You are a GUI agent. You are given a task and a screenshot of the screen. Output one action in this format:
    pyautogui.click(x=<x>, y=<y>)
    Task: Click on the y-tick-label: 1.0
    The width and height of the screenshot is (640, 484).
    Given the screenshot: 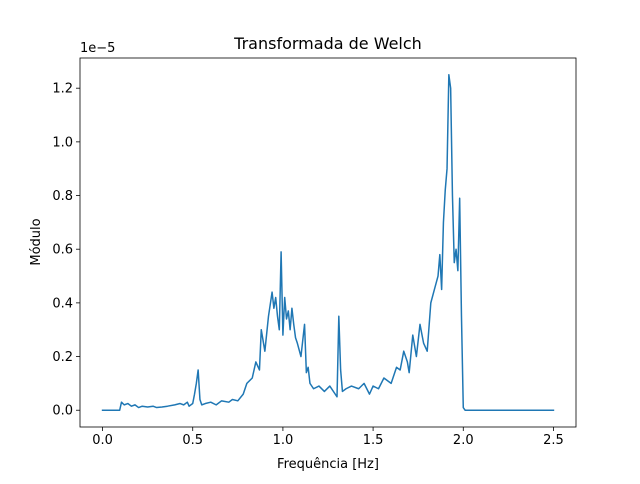 What is the action you would take?
    pyautogui.click(x=62, y=142)
    